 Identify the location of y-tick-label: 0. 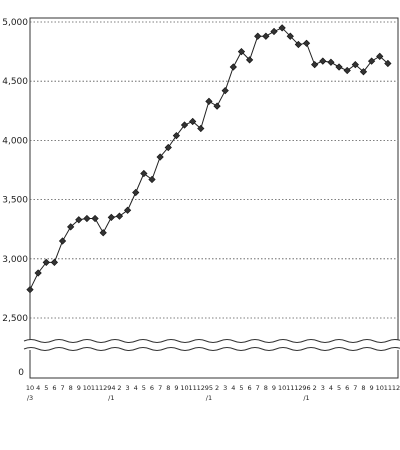
(21, 373).